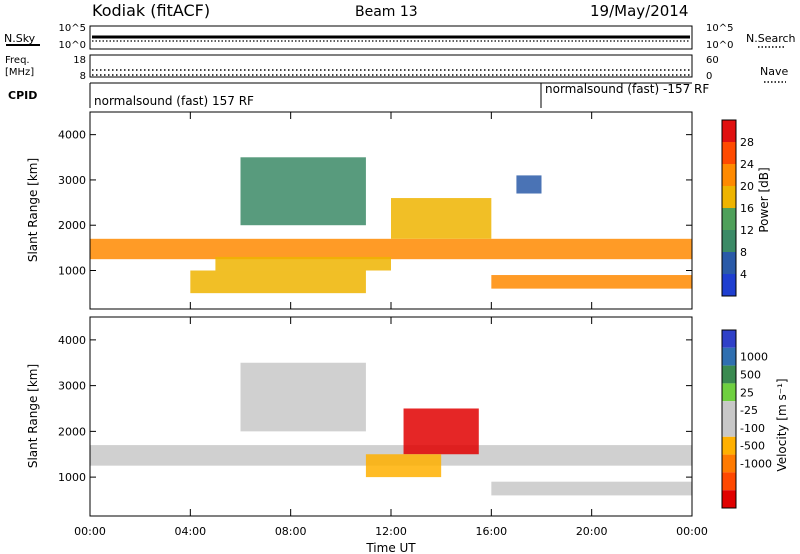 This screenshot has width=800, height=554. What do you see at coordinates (627, 89) in the screenshot?
I see `cpid-segment-2: normalsound (fast) -157 RF` at bounding box center [627, 89].